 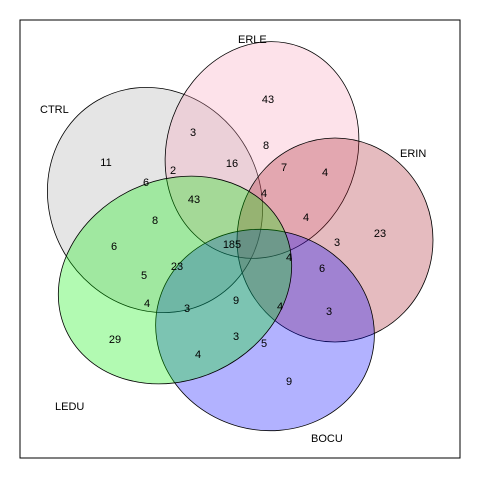 I want to click on set-label-ctrl: CTRL, so click(x=54, y=110).